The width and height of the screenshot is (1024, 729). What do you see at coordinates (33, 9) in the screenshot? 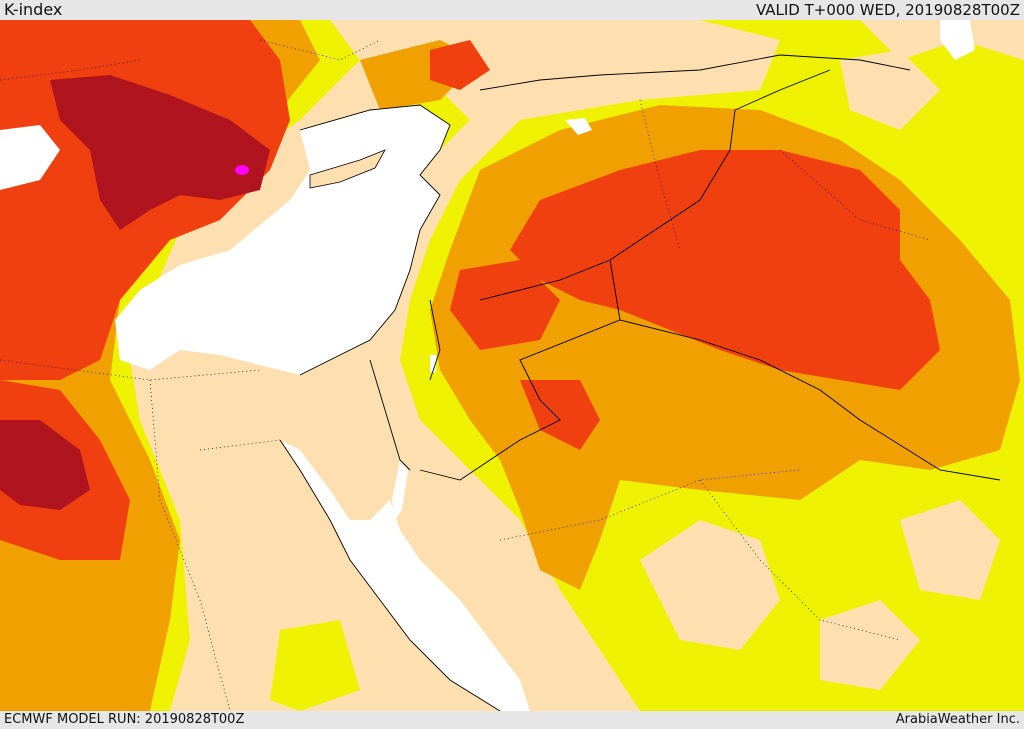
I see `map-title: K-index` at bounding box center [33, 9].